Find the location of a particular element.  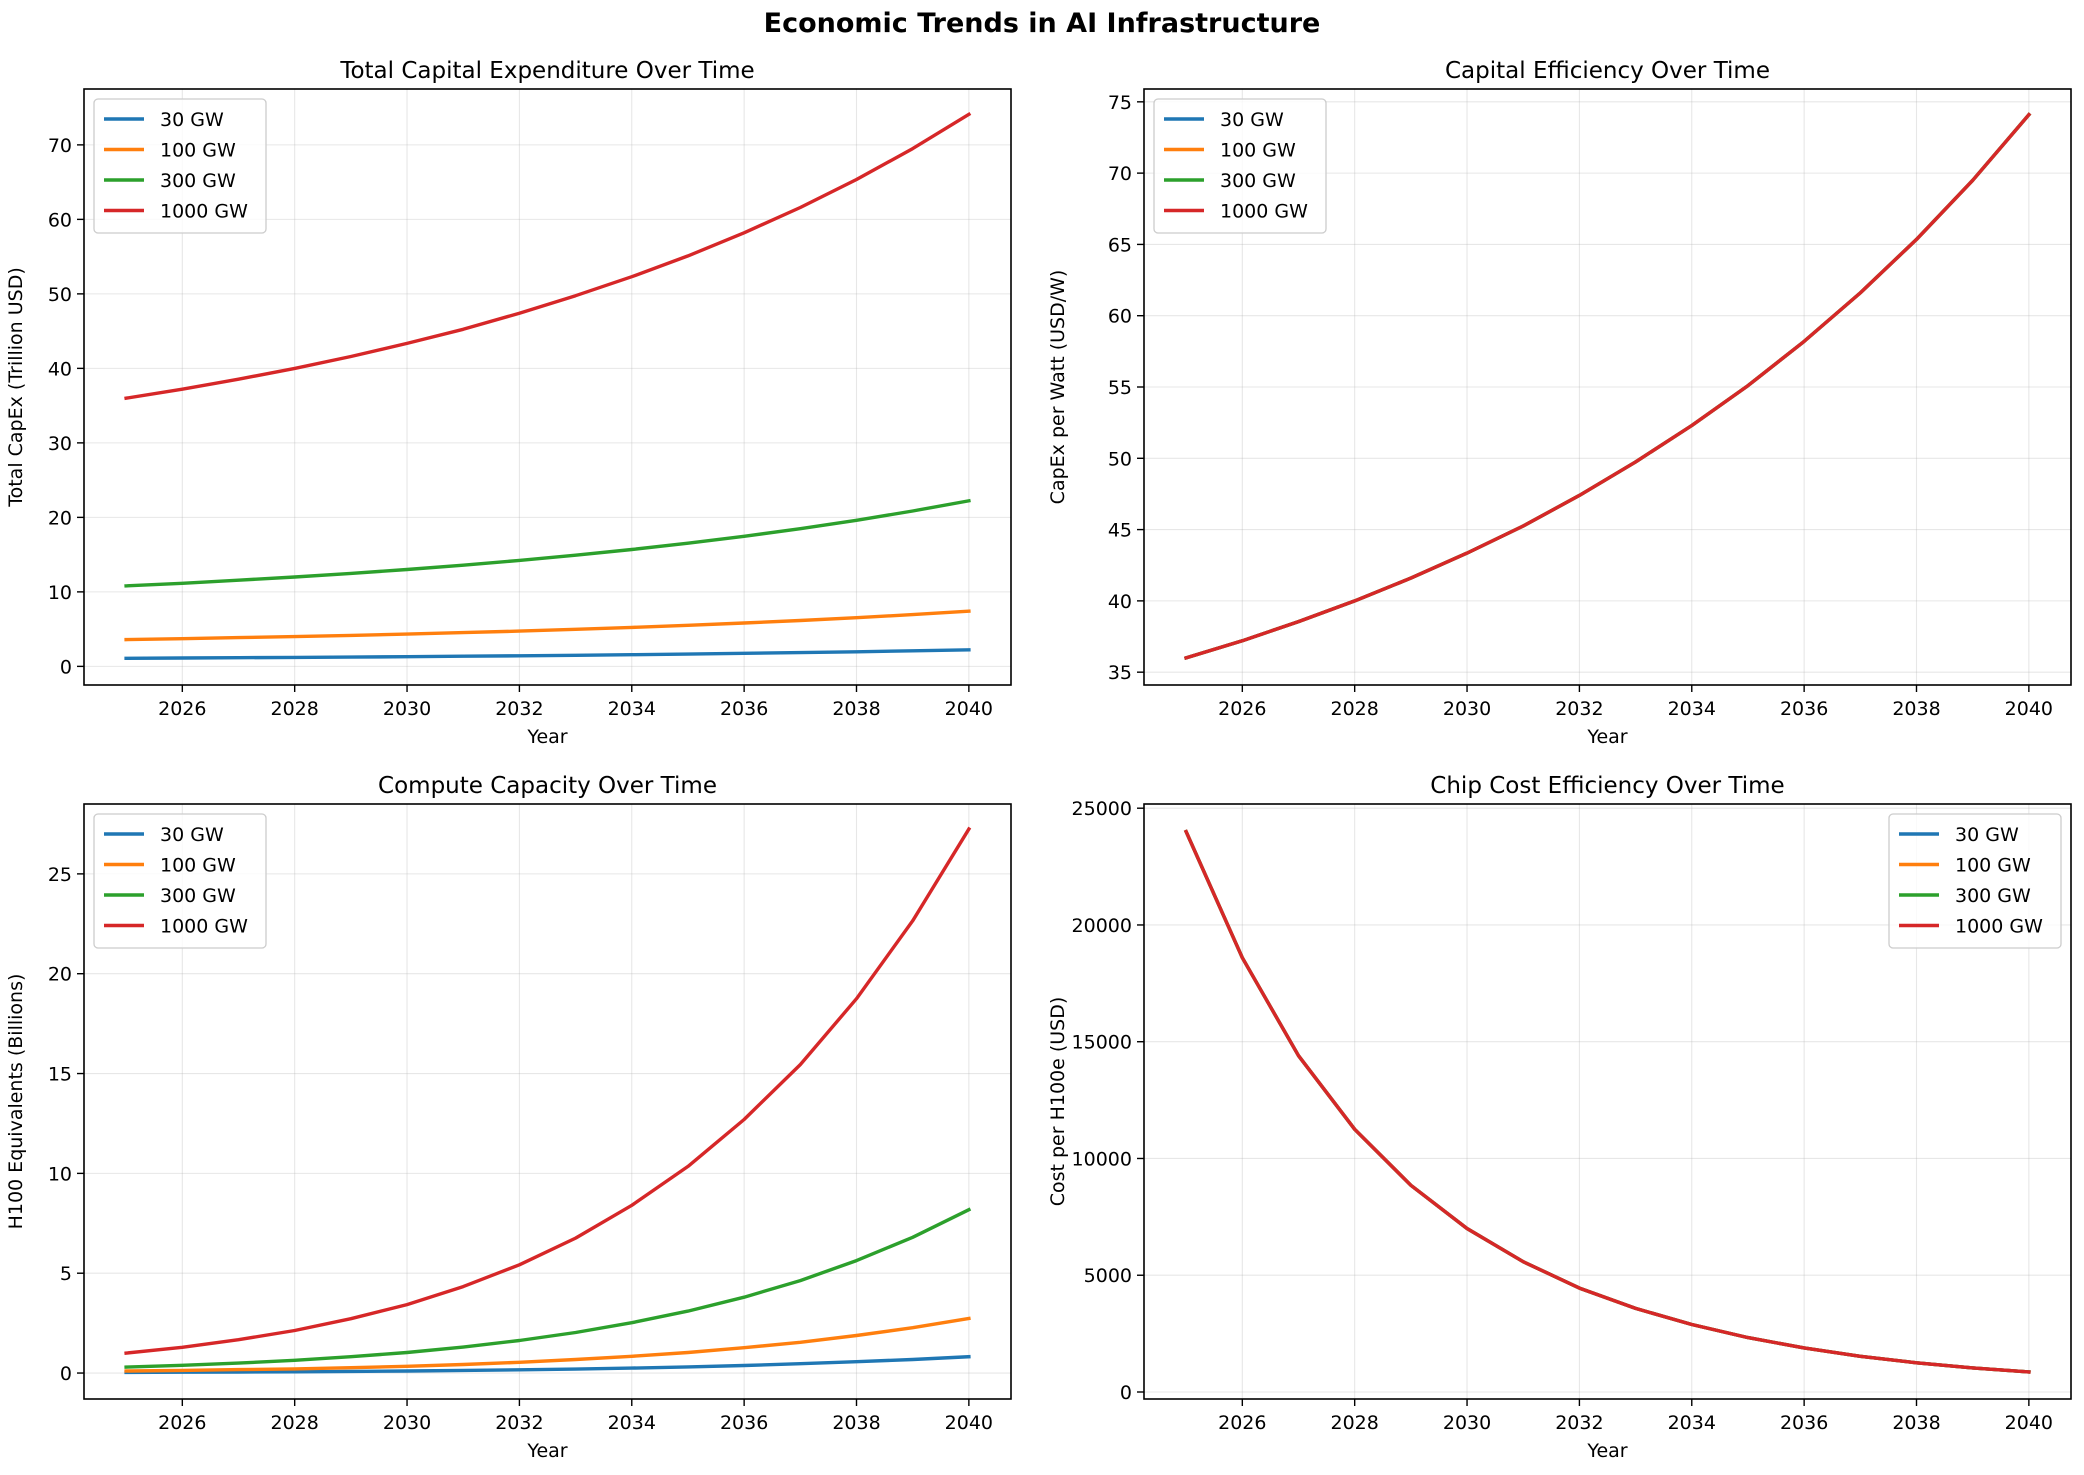

y-tick-label: 10000 is located at coordinates (1102, 1159).